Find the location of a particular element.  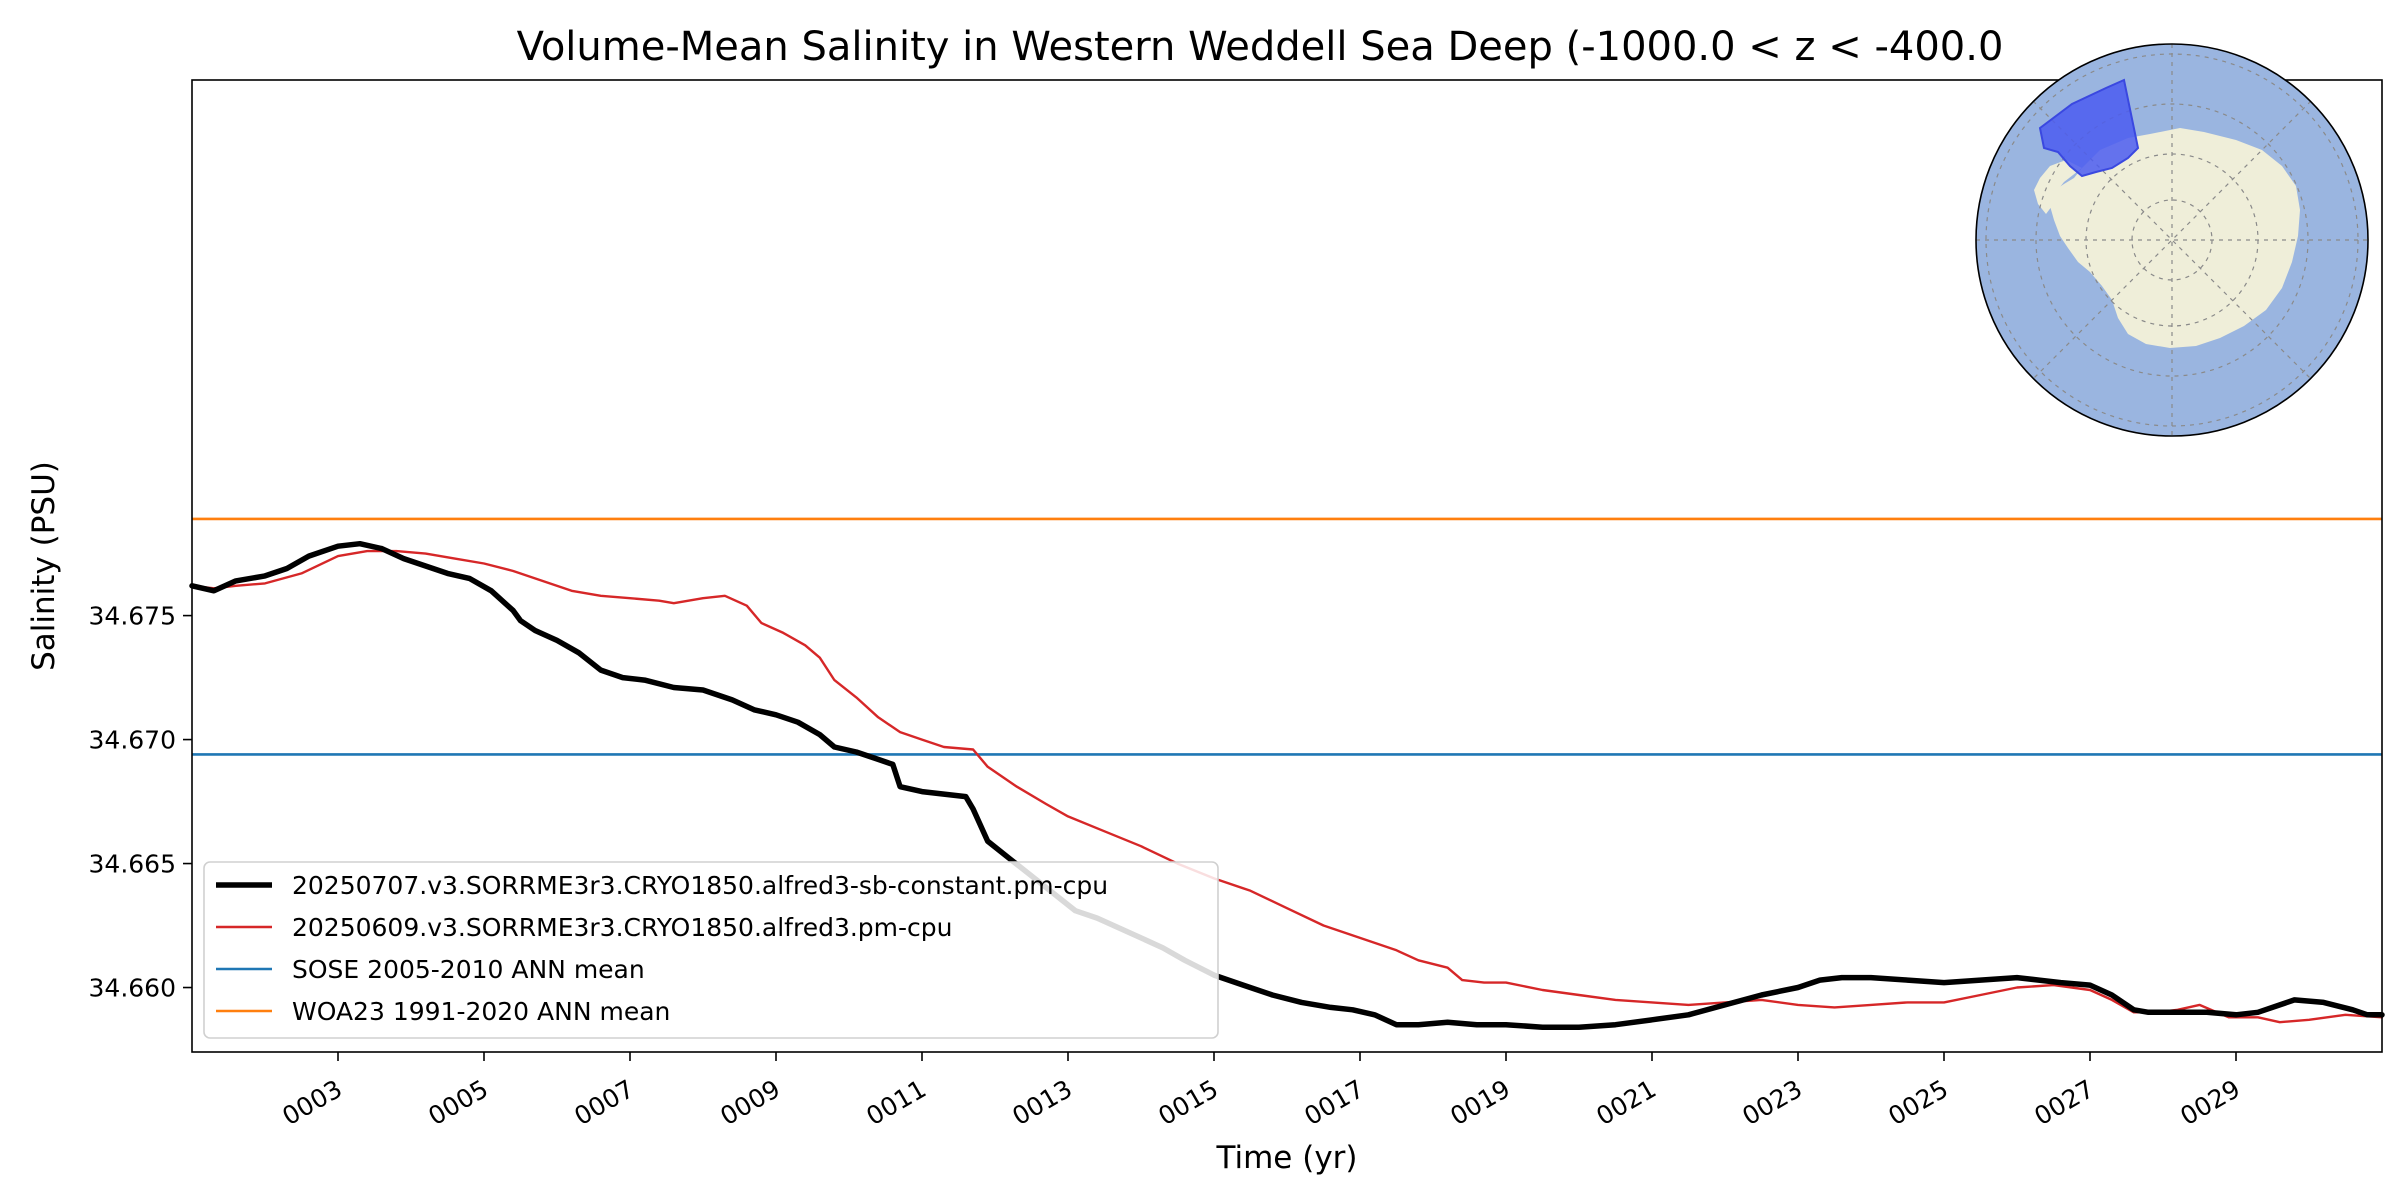

x-tick-label: 0017 is located at coordinates (1334, 1102).